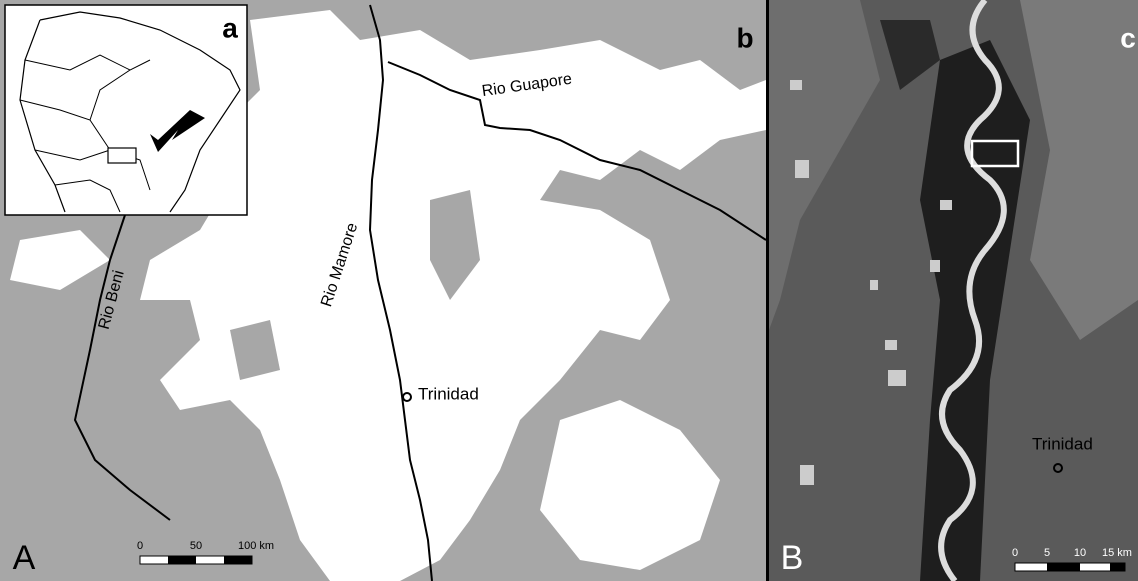  What do you see at coordinates (792, 558) in the screenshot?
I see `map-letter: B` at bounding box center [792, 558].